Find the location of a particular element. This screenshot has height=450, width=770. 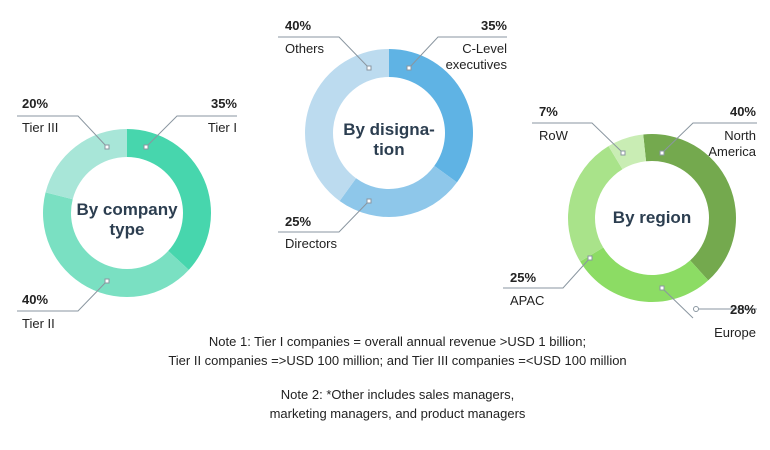

note-2-line-2: marketing managers, and product managers is located at coordinates (397, 413).